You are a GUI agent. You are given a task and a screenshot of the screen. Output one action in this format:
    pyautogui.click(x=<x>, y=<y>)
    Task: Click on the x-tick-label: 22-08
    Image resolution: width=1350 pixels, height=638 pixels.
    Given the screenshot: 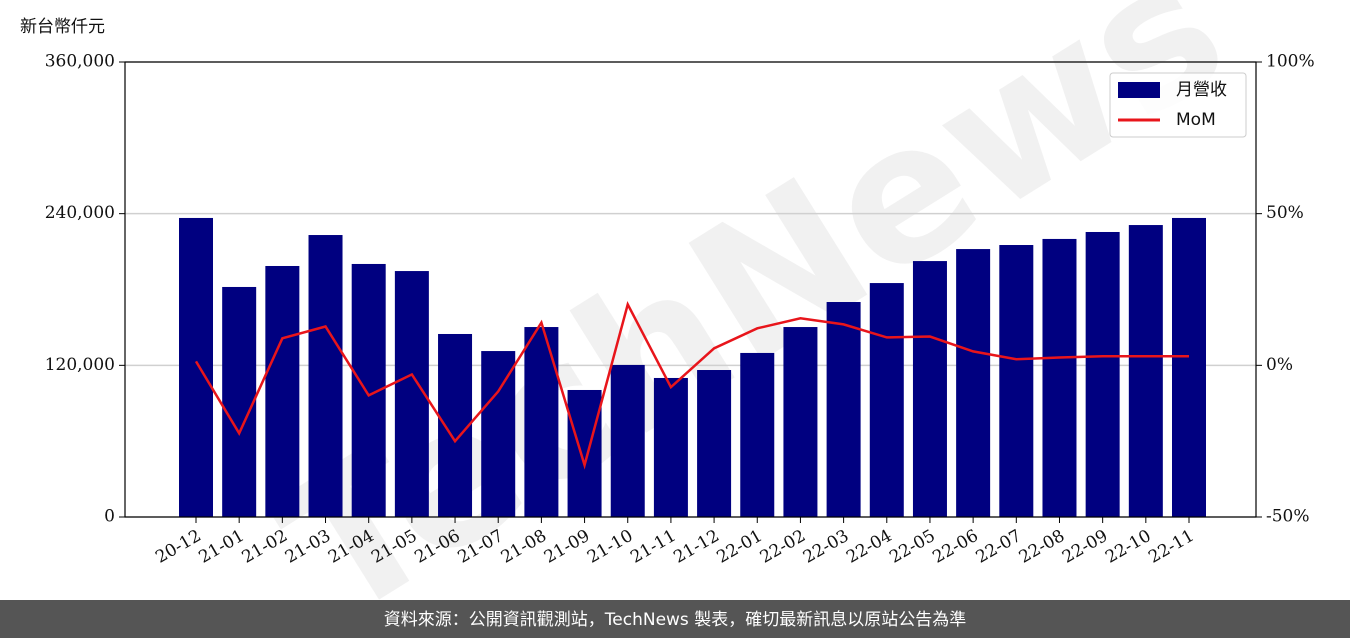 What is the action you would take?
    pyautogui.click(x=1042, y=547)
    